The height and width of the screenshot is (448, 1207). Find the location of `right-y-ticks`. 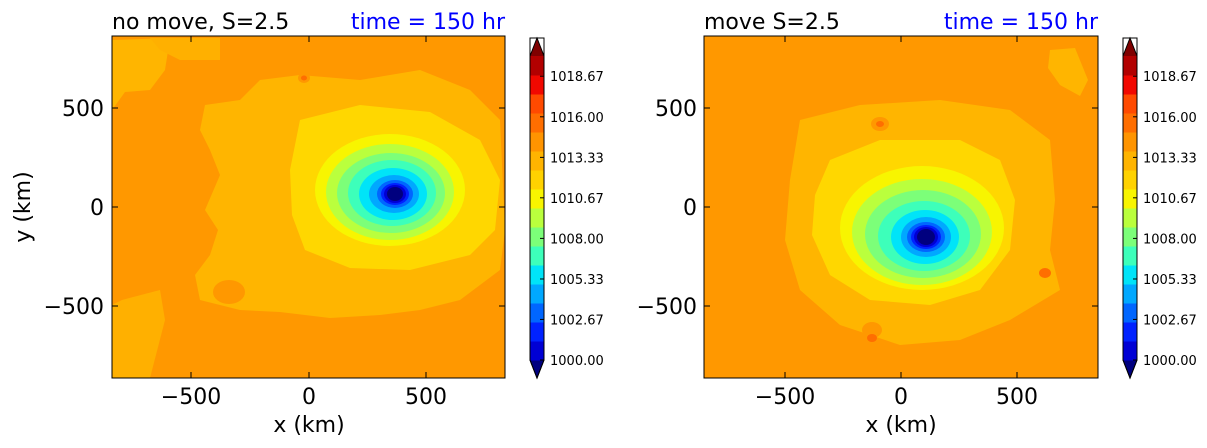

right-y-ticks is located at coordinates (901, 207).